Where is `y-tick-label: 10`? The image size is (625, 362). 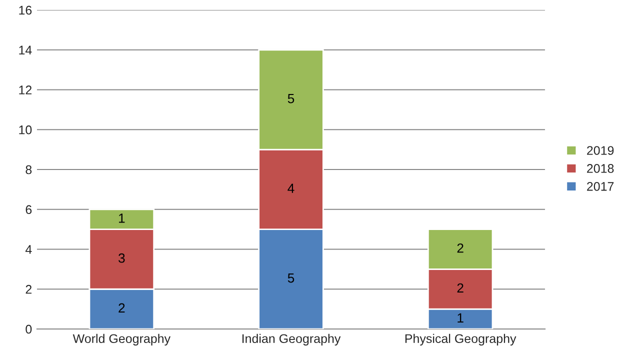 y-tick-label: 10 is located at coordinates (25, 129).